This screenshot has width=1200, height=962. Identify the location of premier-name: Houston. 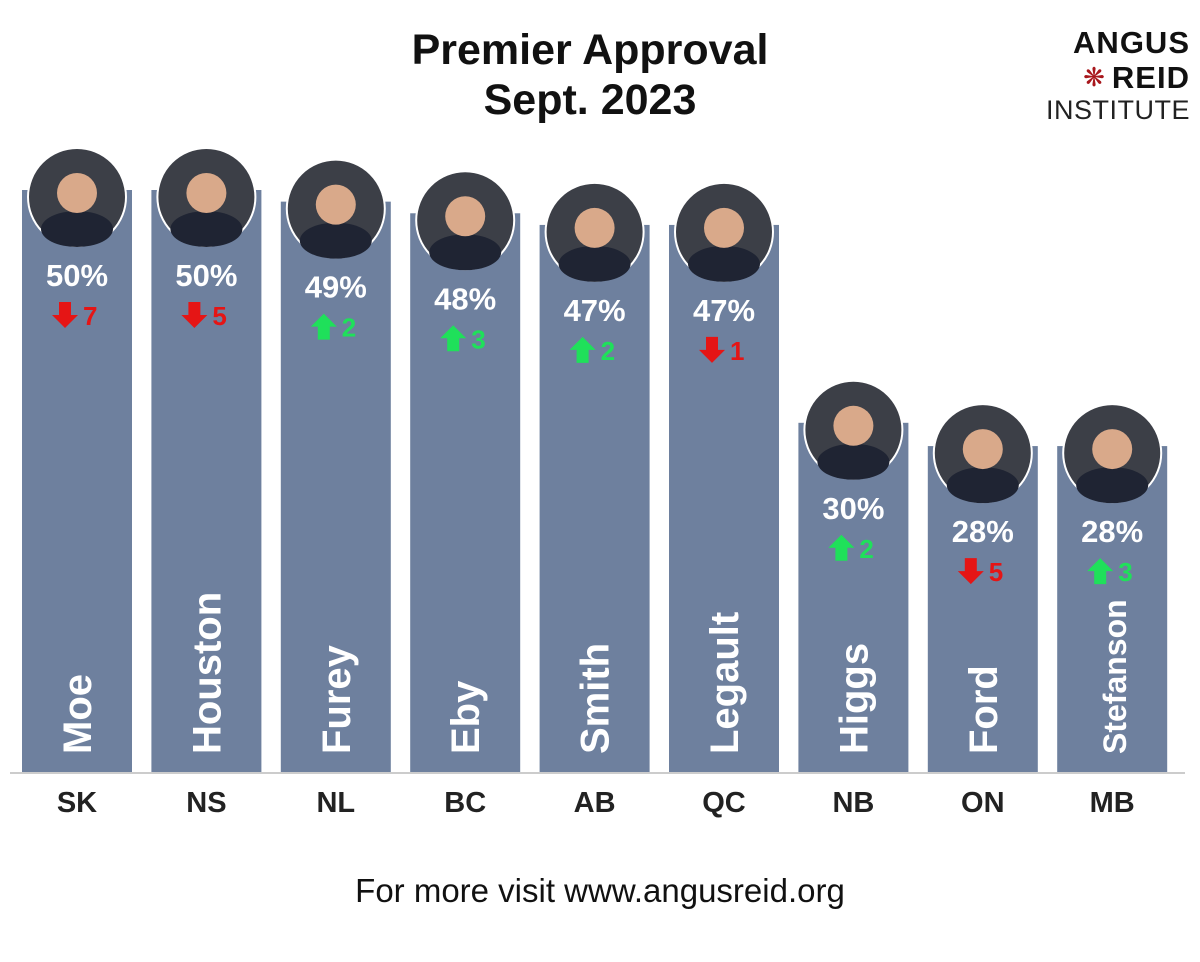
(207, 673).